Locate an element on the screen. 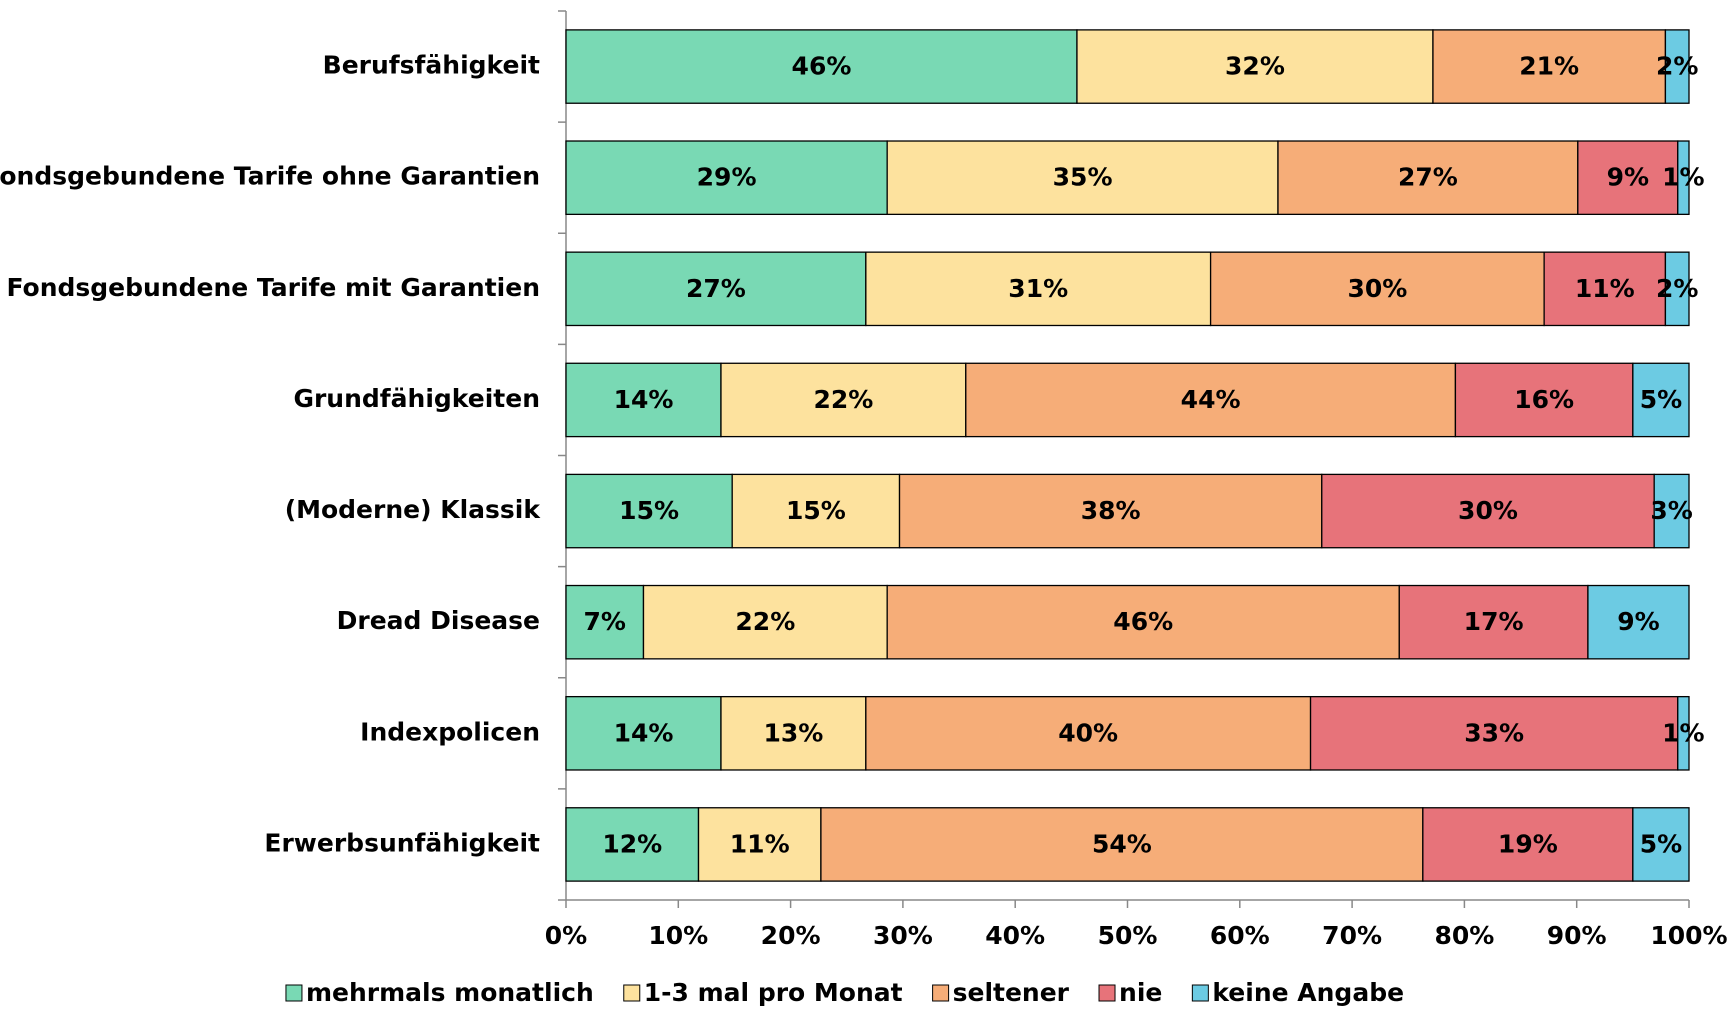 This screenshot has width=1730, height=1009. x-tick-label: 60% is located at coordinates (1240, 935).